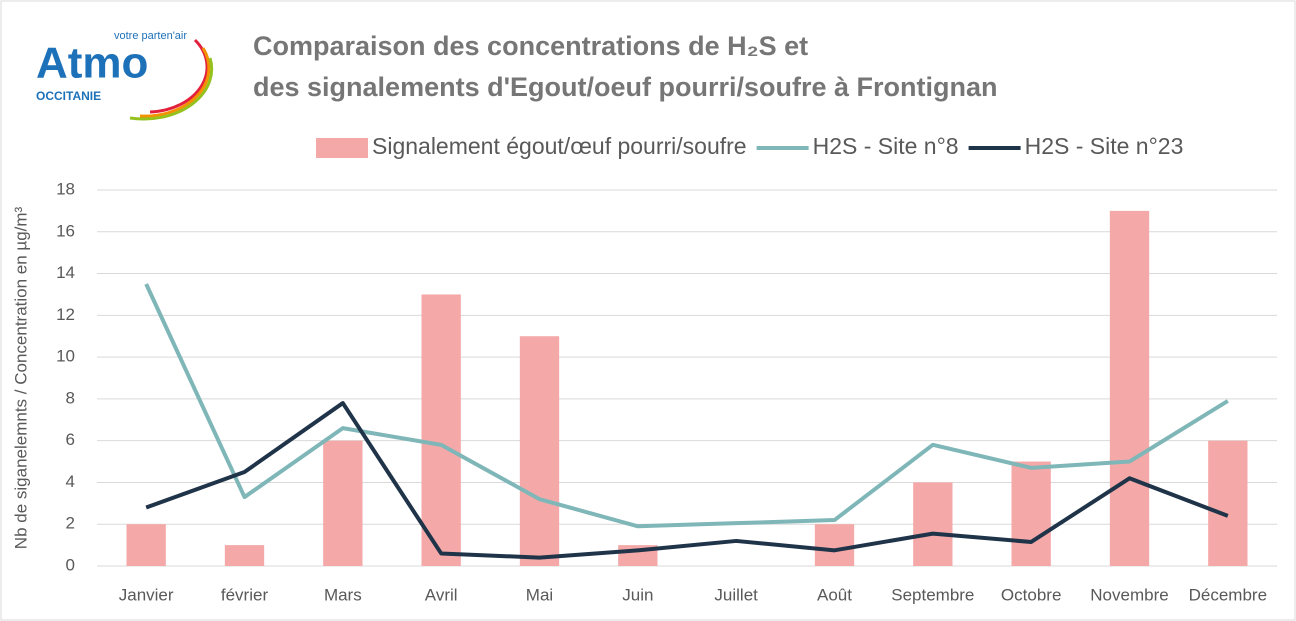 The height and width of the screenshot is (621, 1296). What do you see at coordinates (736, 594) in the screenshot?
I see `x-tick-label: Juillet` at bounding box center [736, 594].